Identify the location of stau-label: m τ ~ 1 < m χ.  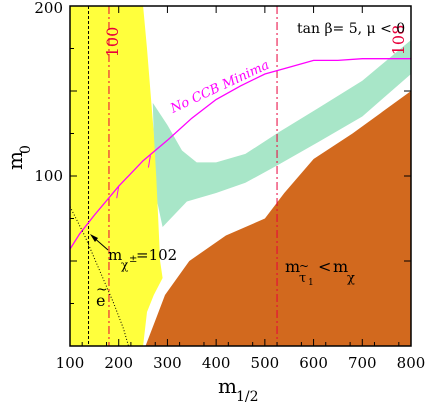
(320, 272).